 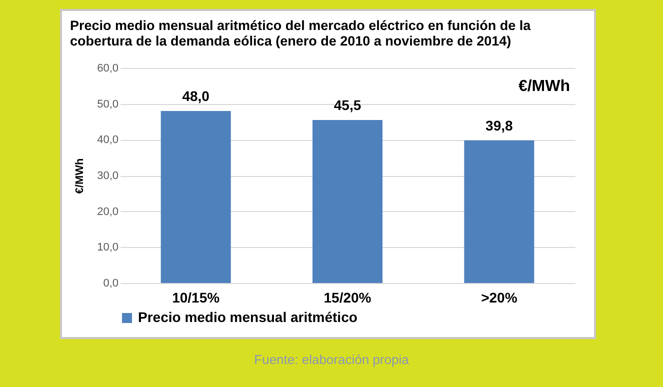 I want to click on legend-label: Precio medio mensual aritmético, so click(x=248, y=317).